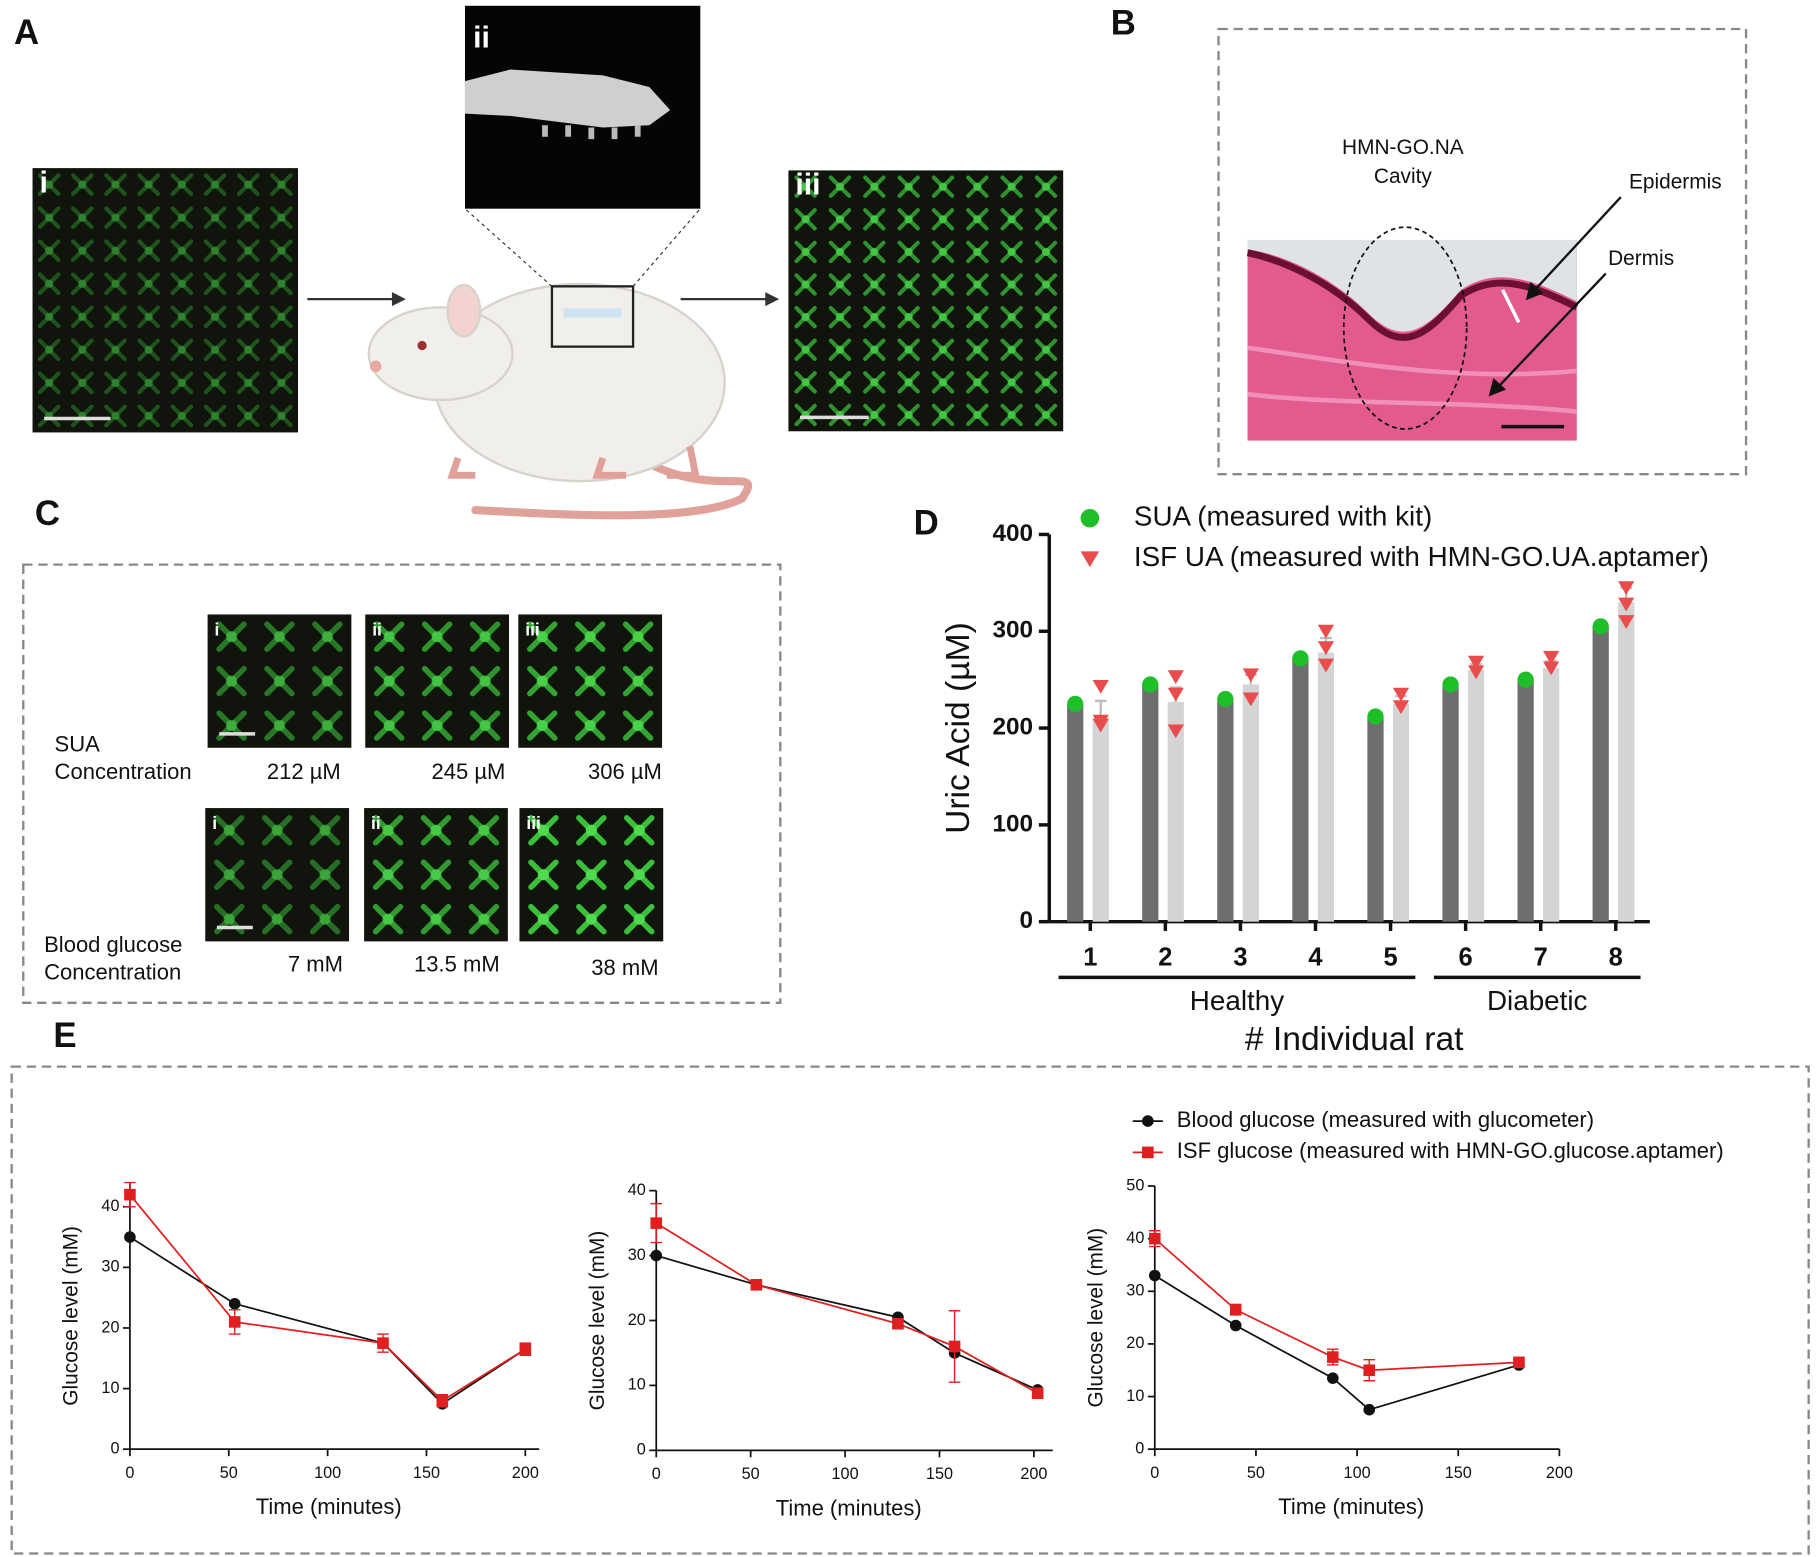  Describe the element at coordinates (1240, 958) in the screenshot. I see `x-tick-label: 3` at that location.